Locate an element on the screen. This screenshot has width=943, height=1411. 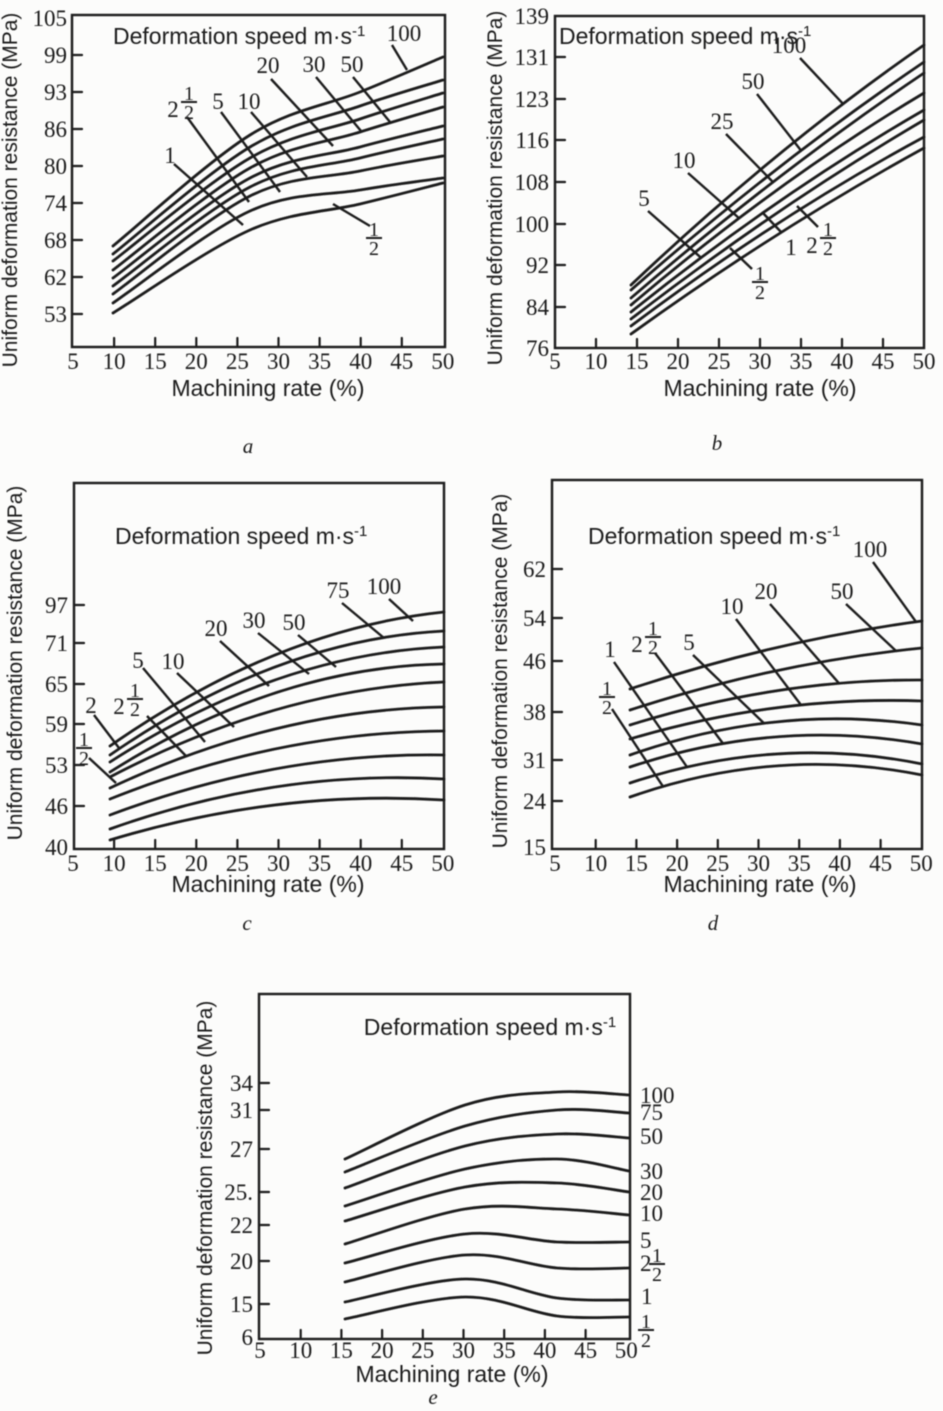
svg-text: 75 is located at coordinates (651, 1112).